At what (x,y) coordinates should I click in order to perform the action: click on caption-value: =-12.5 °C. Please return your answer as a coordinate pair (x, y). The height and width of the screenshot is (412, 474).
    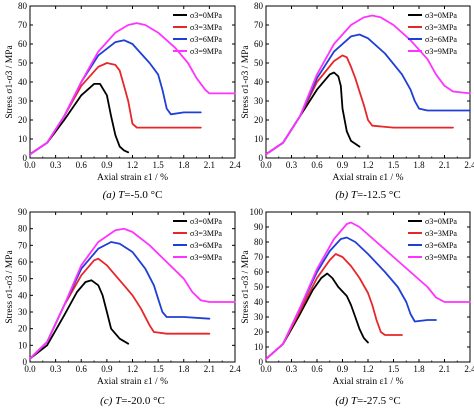
    Looking at the image, I should click on (379, 195).